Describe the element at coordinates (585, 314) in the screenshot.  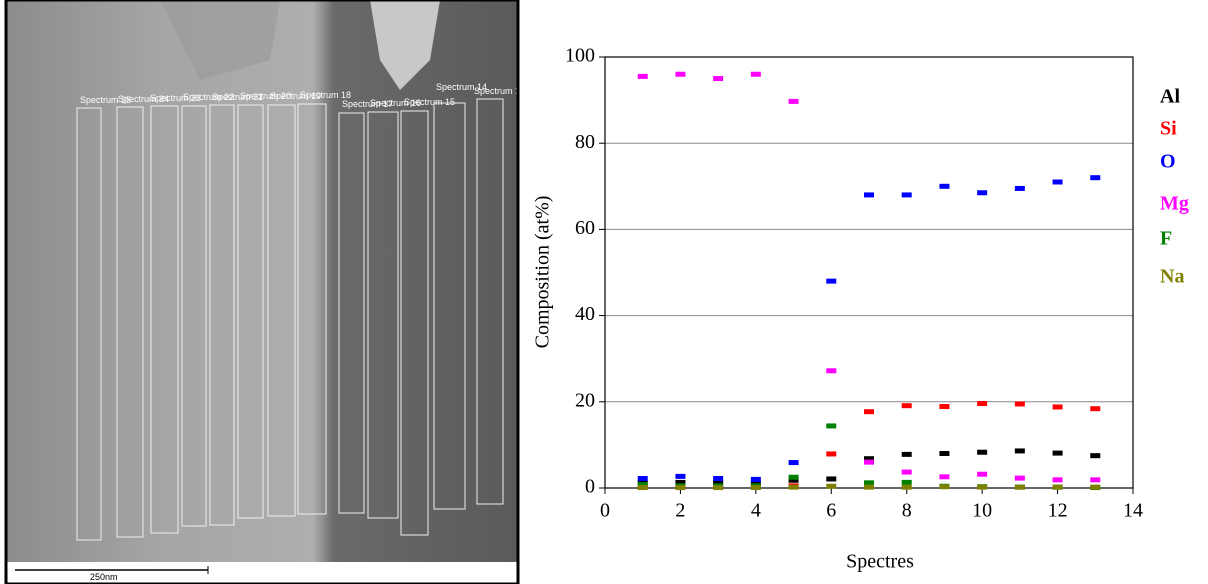
I see `y-tick-label: 40` at that location.